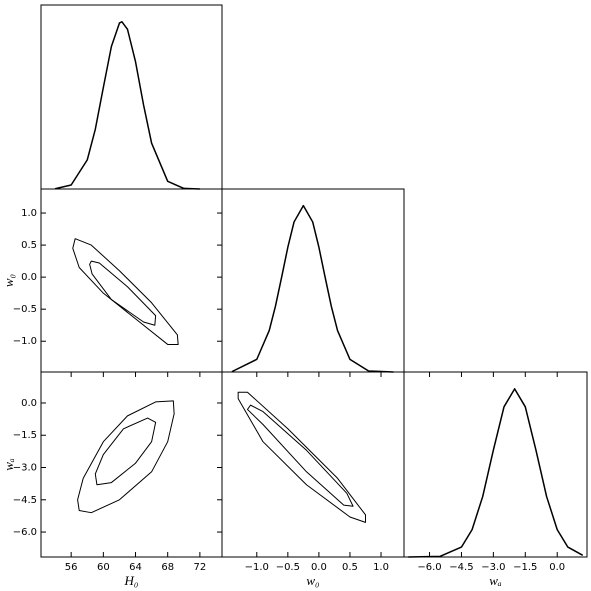  What do you see at coordinates (29, 245) in the screenshot?
I see `y-tick-label: 0.5` at bounding box center [29, 245].